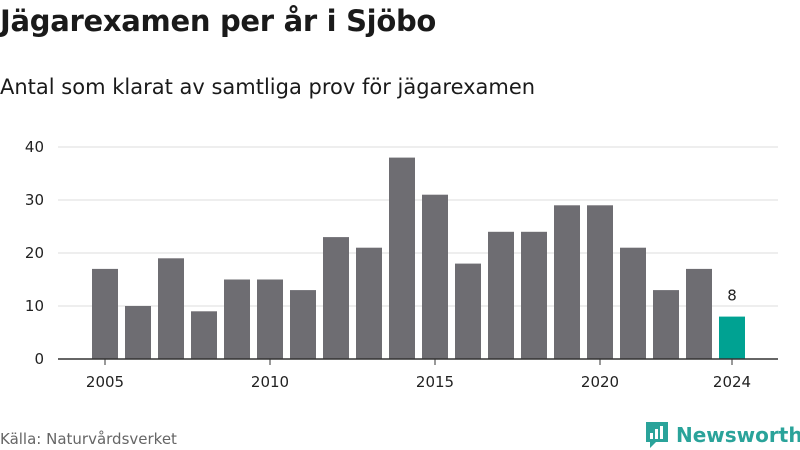 Image resolution: width=800 pixels, height=450 pixels. What do you see at coordinates (34, 147) in the screenshot?
I see `y-tick-label: 40` at bounding box center [34, 147].